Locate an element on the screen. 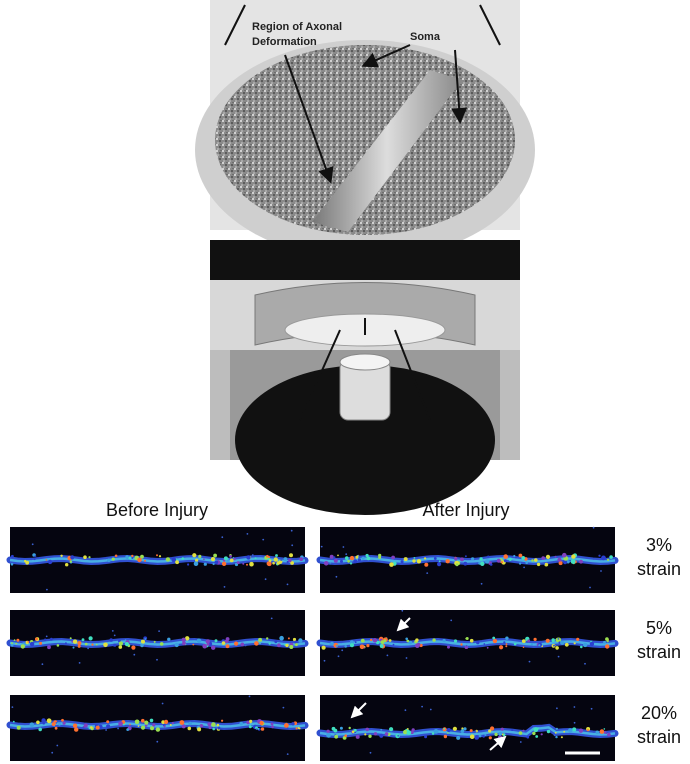 Image resolution: width=690 pixels, height=764 pixels. micrograph is located at coordinates (467, 728).